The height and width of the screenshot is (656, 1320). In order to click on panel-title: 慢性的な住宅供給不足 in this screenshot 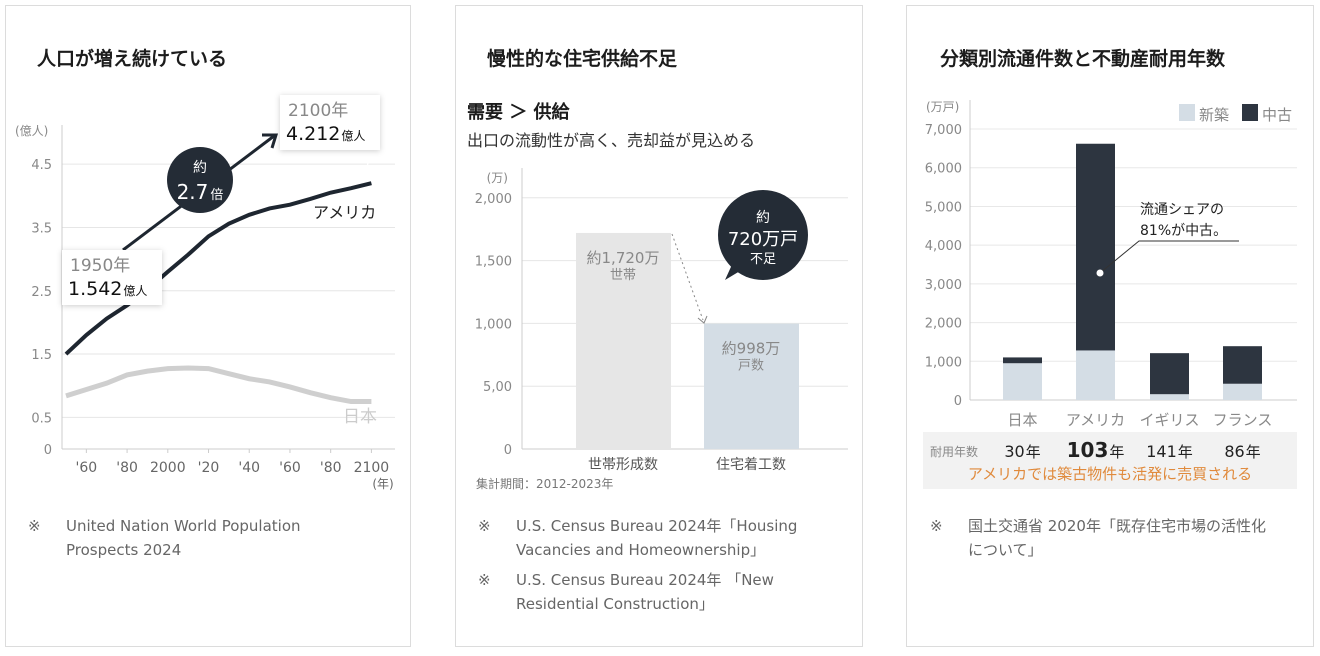, I will do `click(582, 59)`.